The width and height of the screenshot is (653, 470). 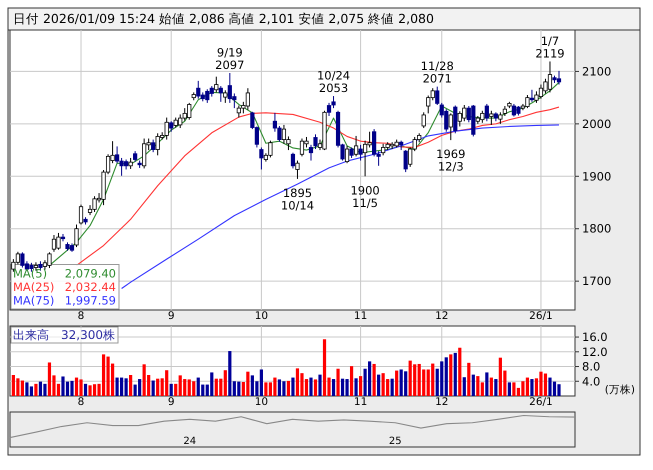 I want to click on y-tick-label: 4.0, so click(x=591, y=381).